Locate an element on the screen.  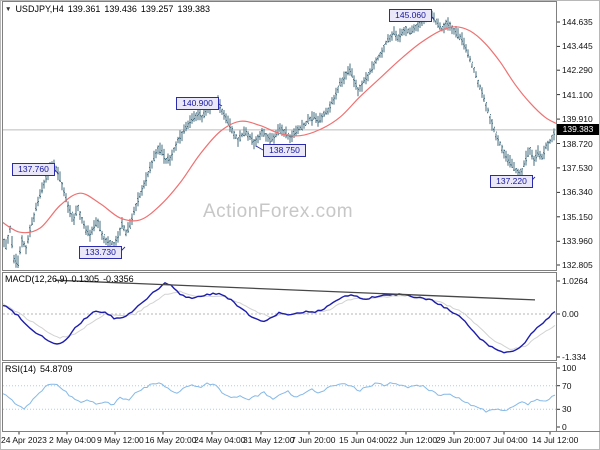
price-axis-label: 135.150 is located at coordinates (577, 217).